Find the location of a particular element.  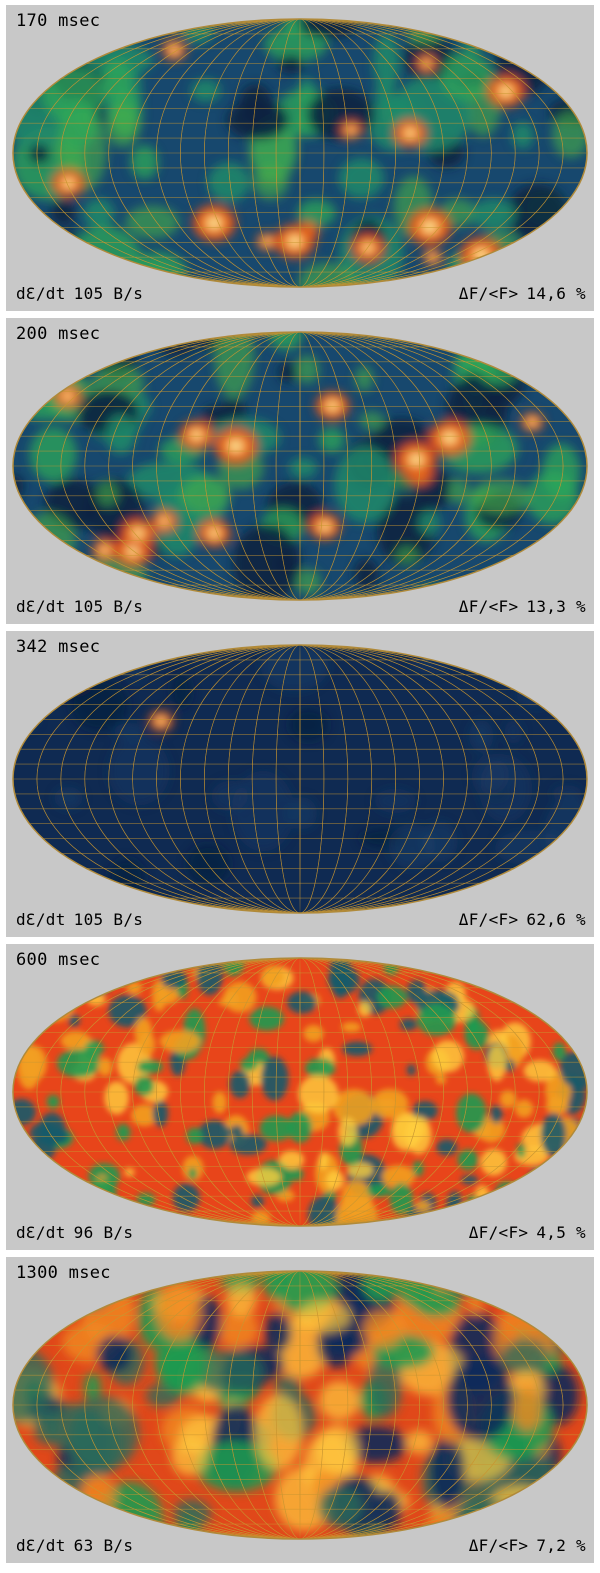

flux-label: ΔF/<F> 62,6 % is located at coordinates (522, 919).